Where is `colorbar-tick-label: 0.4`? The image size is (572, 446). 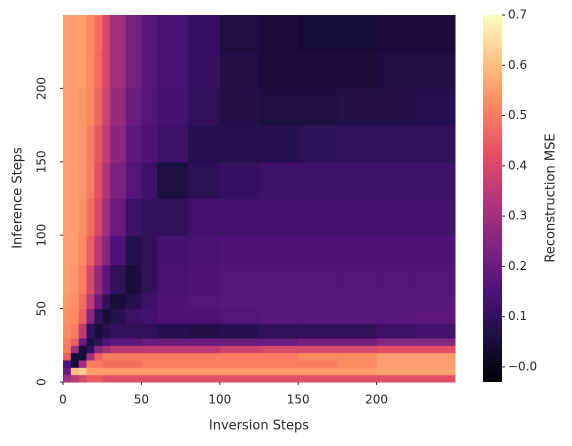 colorbar-tick-label: 0.4 is located at coordinates (517, 165).